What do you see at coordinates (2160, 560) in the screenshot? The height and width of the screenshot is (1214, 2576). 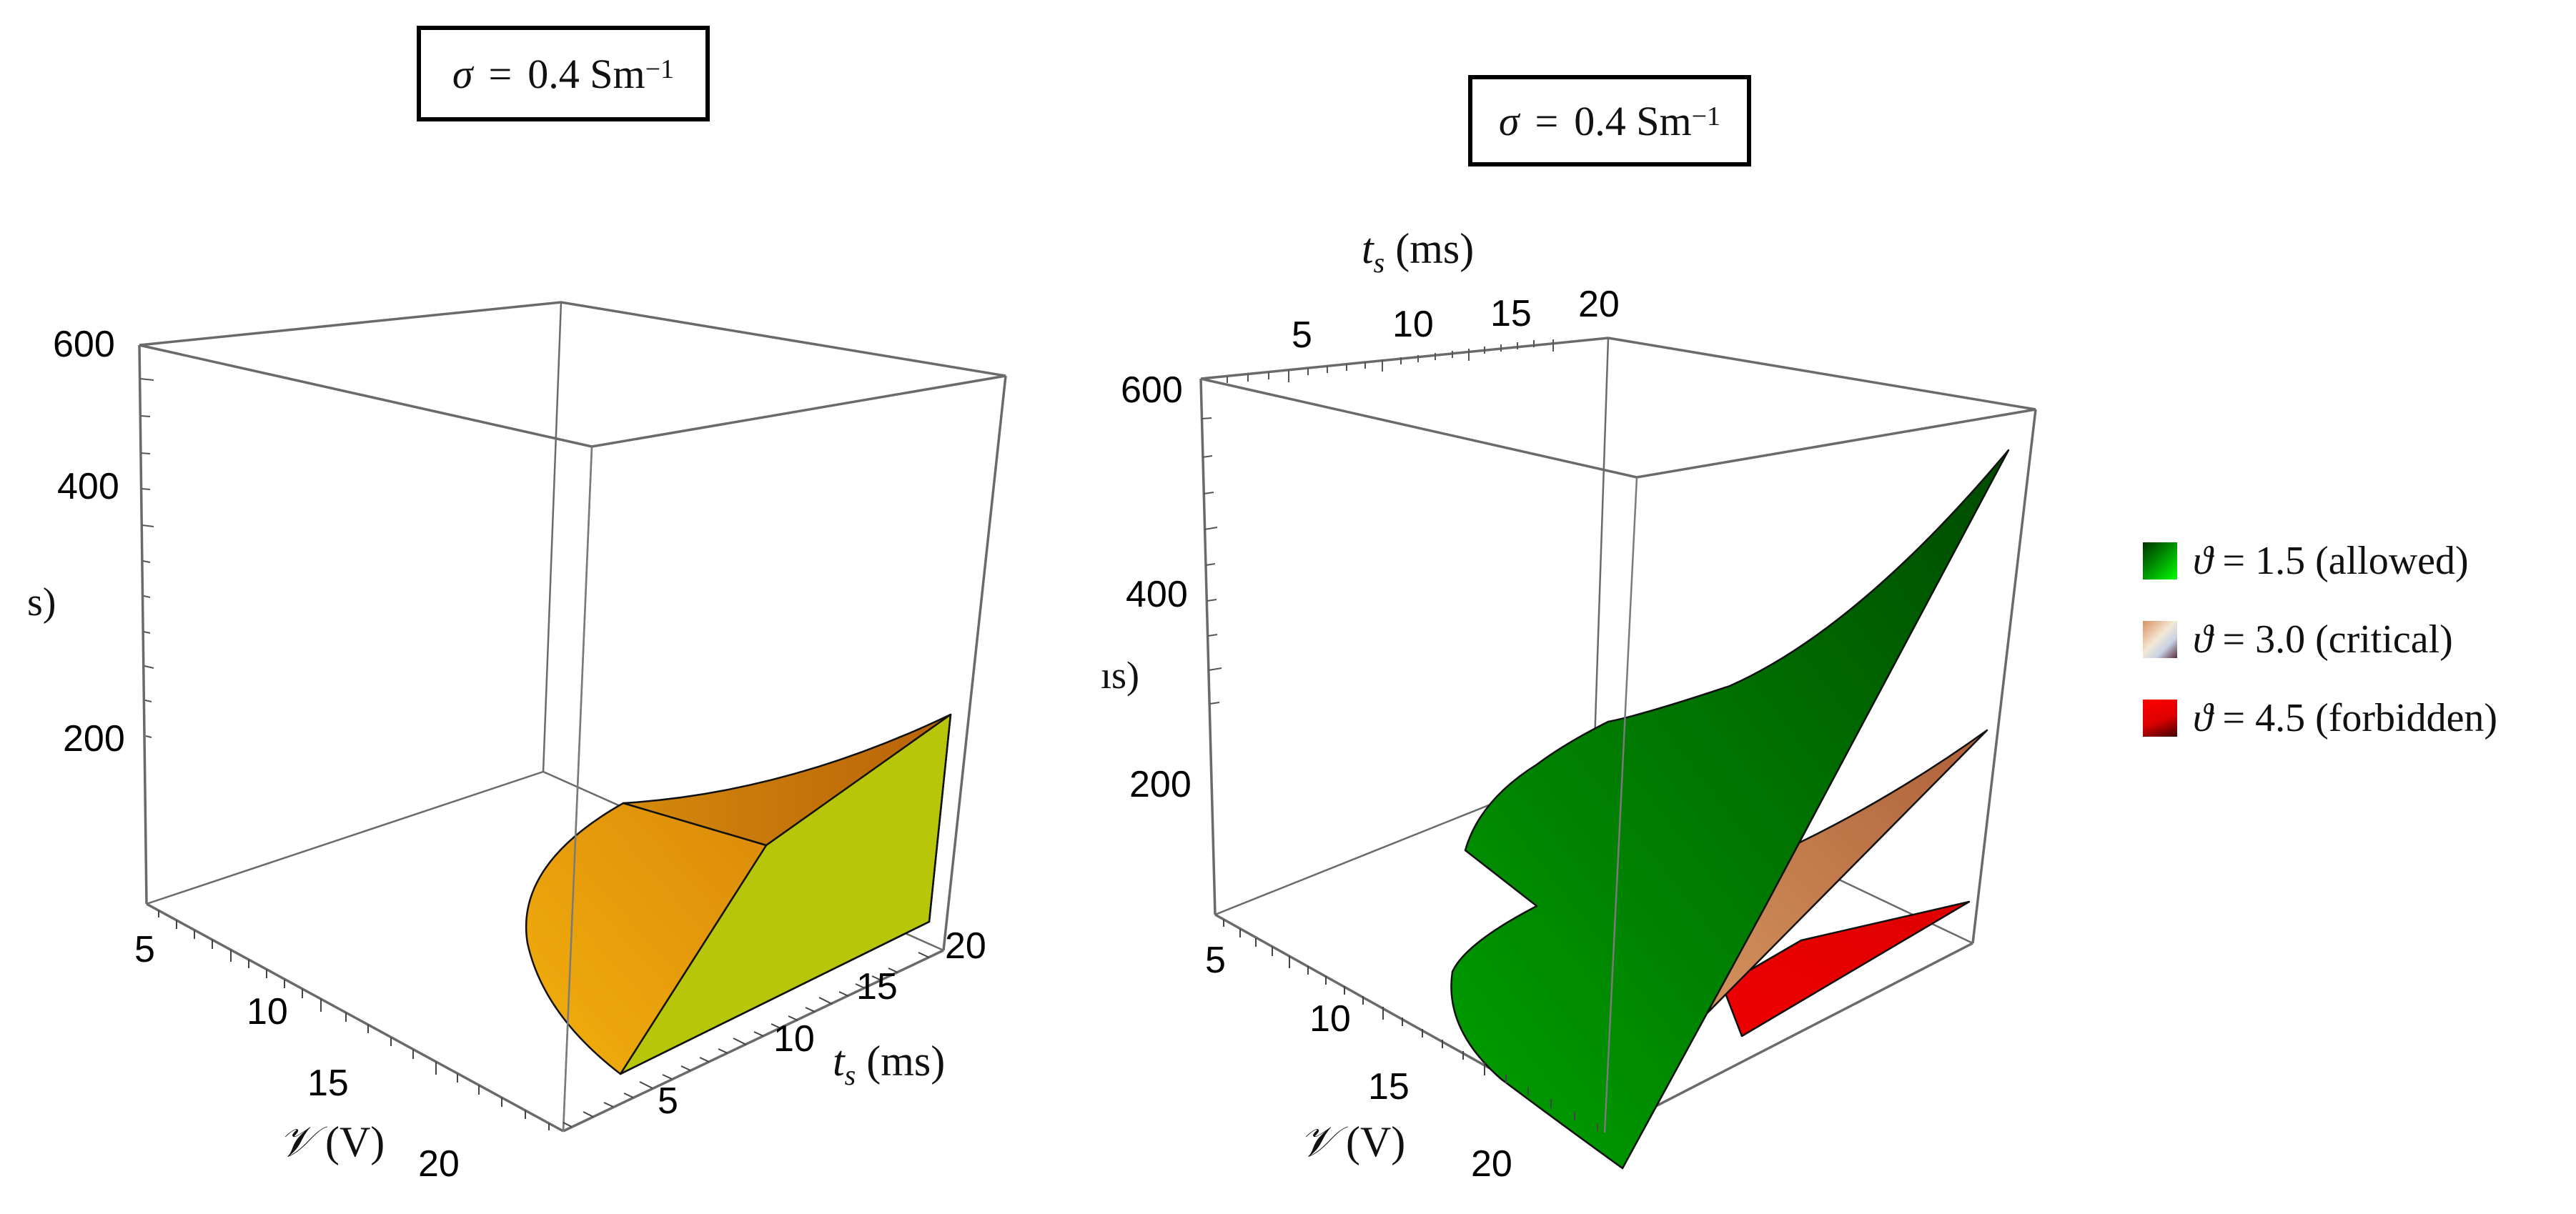 I see `legend-swatch-green` at bounding box center [2160, 560].